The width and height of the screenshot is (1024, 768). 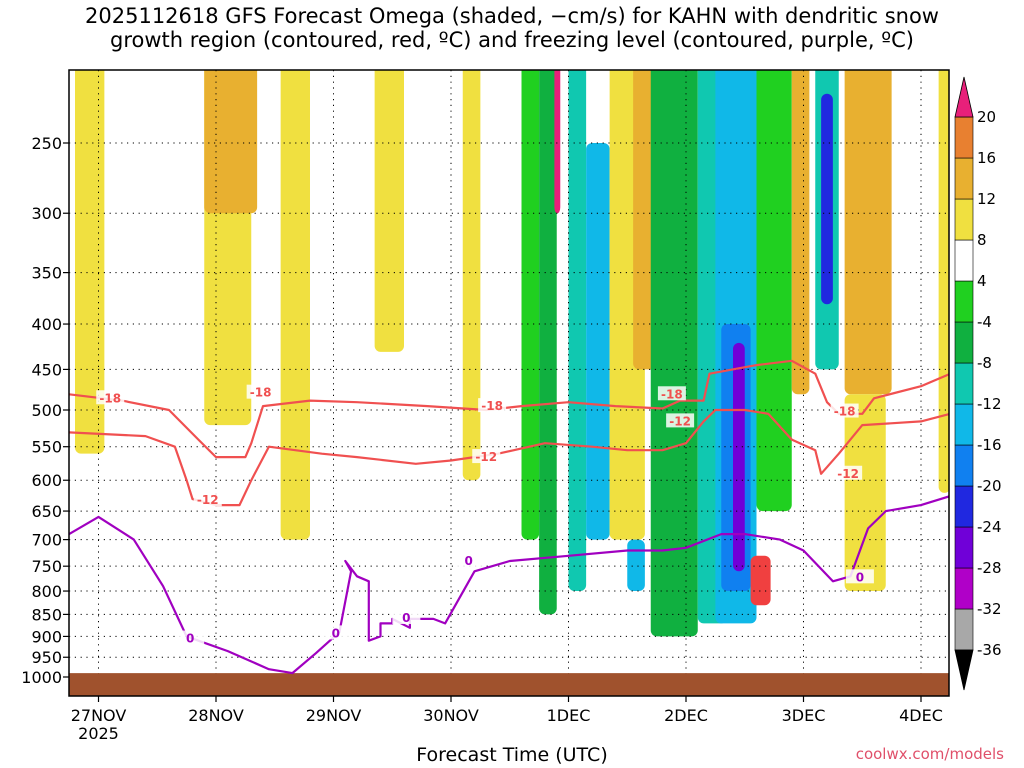 I want to click on colorbar-label-16: 16, so click(x=986, y=158).